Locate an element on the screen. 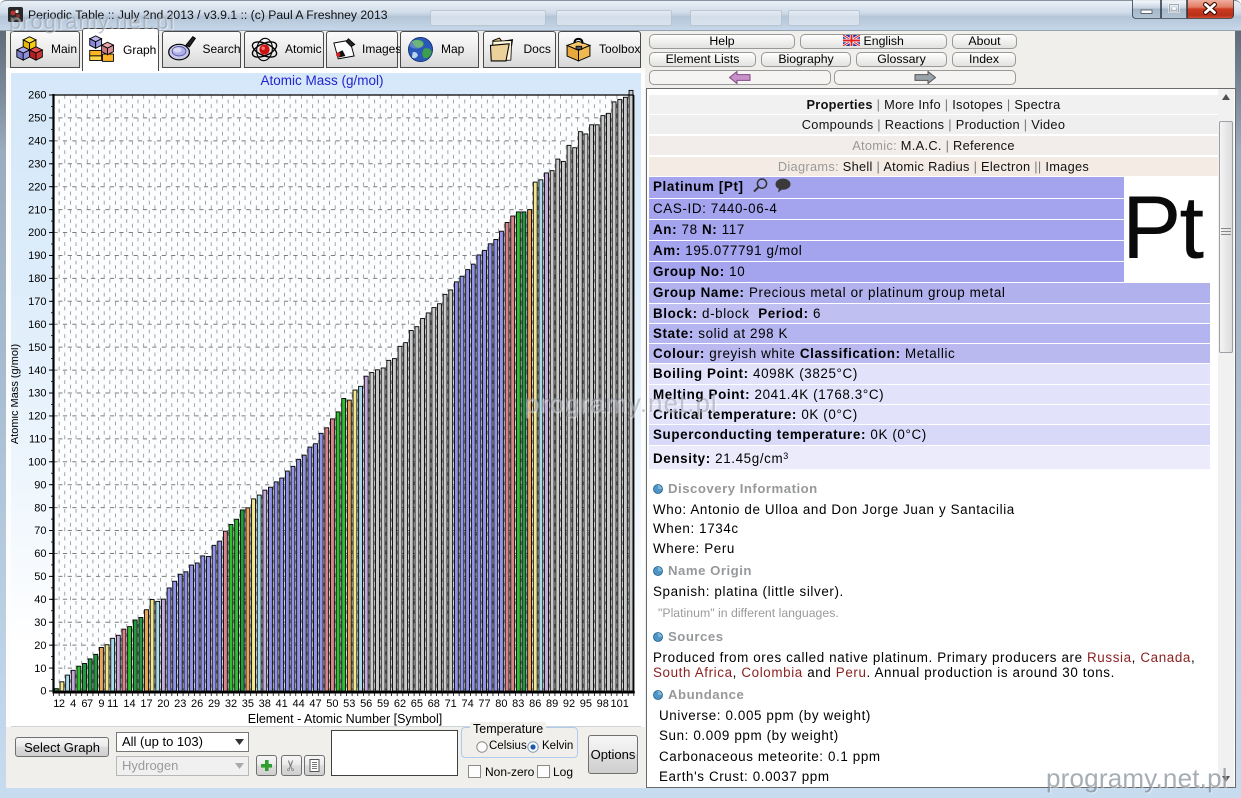 The width and height of the screenshot is (1241, 798). svg-text: 6 is located at coordinates (84, 704).